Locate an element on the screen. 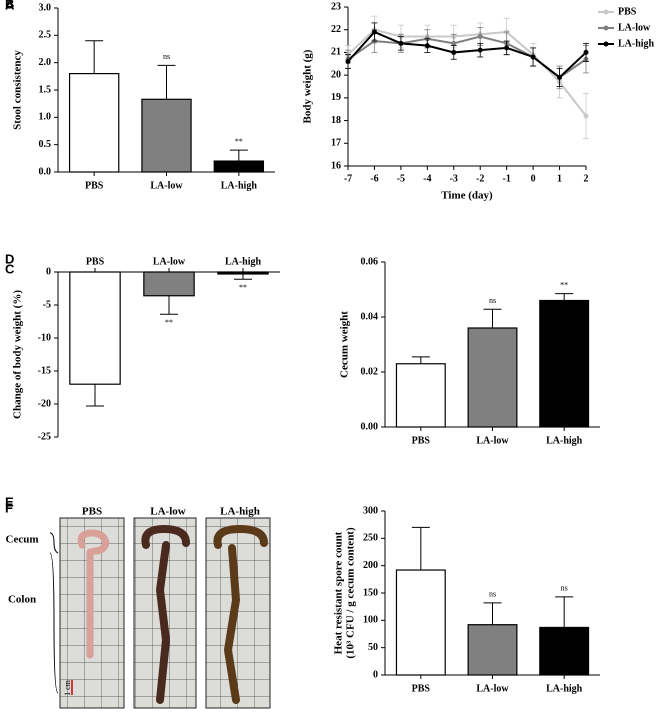  panel-letter: F is located at coordinates (9, 507).